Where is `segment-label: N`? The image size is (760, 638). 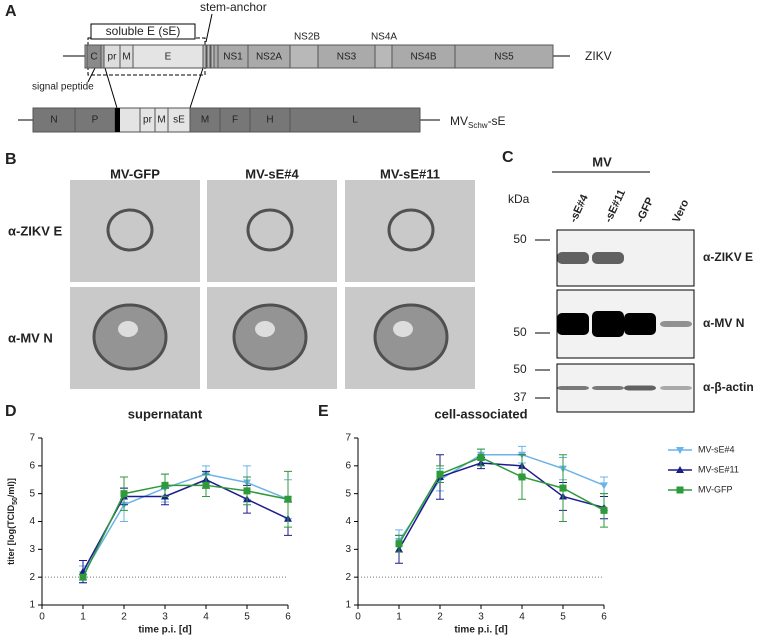 segment-label: N is located at coordinates (53, 120).